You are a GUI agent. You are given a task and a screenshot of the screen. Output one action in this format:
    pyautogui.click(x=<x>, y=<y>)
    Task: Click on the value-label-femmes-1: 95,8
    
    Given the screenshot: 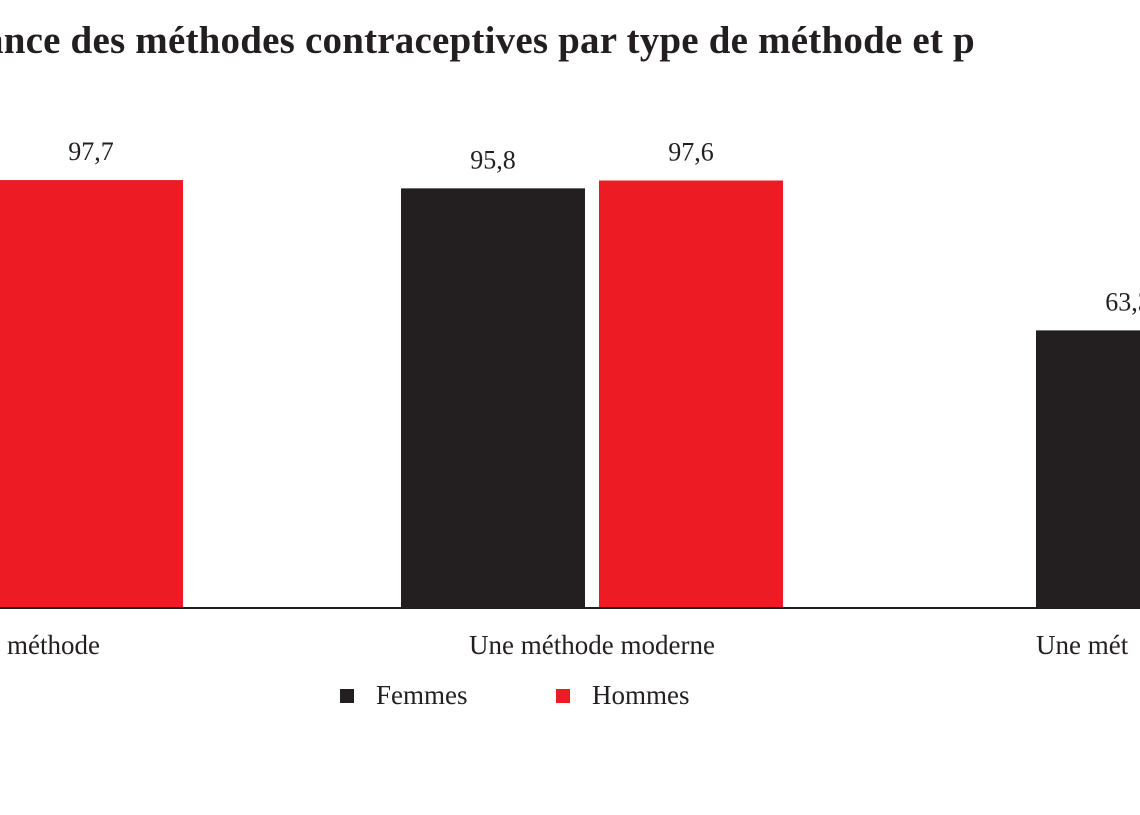 What is the action you would take?
    pyautogui.click(x=493, y=159)
    